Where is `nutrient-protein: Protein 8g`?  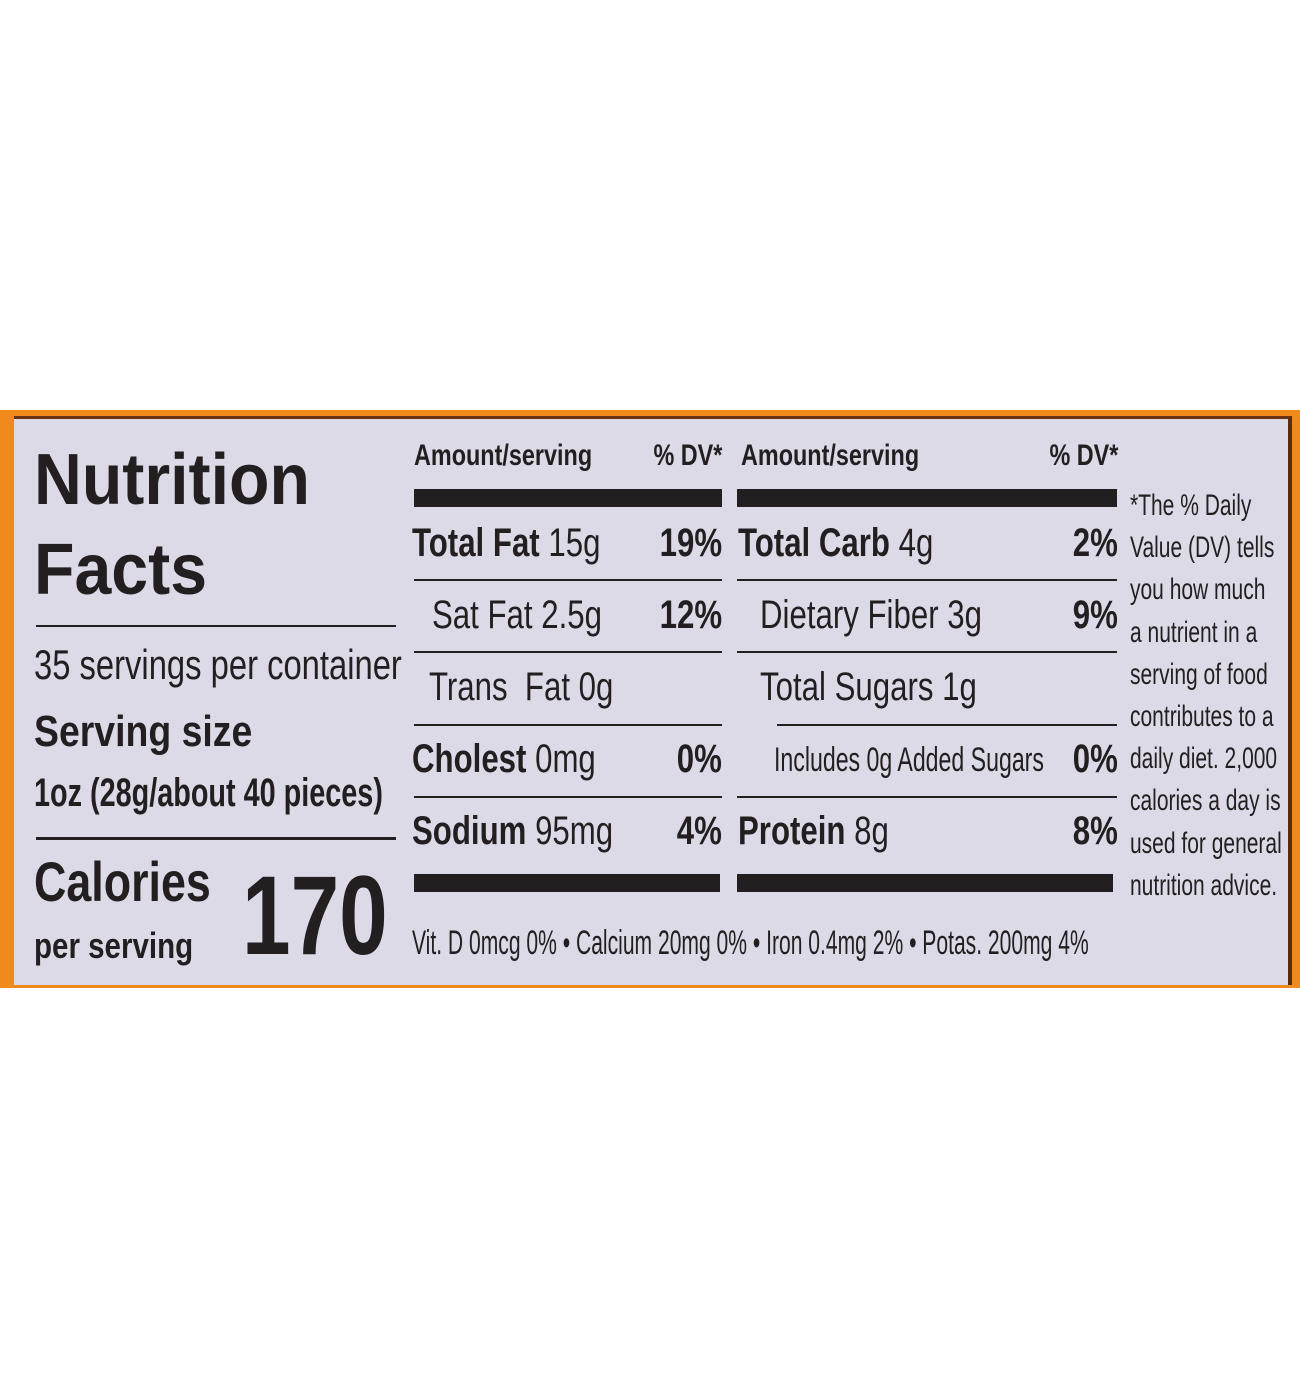
nutrient-protein: Protein 8g is located at coordinates (813, 831).